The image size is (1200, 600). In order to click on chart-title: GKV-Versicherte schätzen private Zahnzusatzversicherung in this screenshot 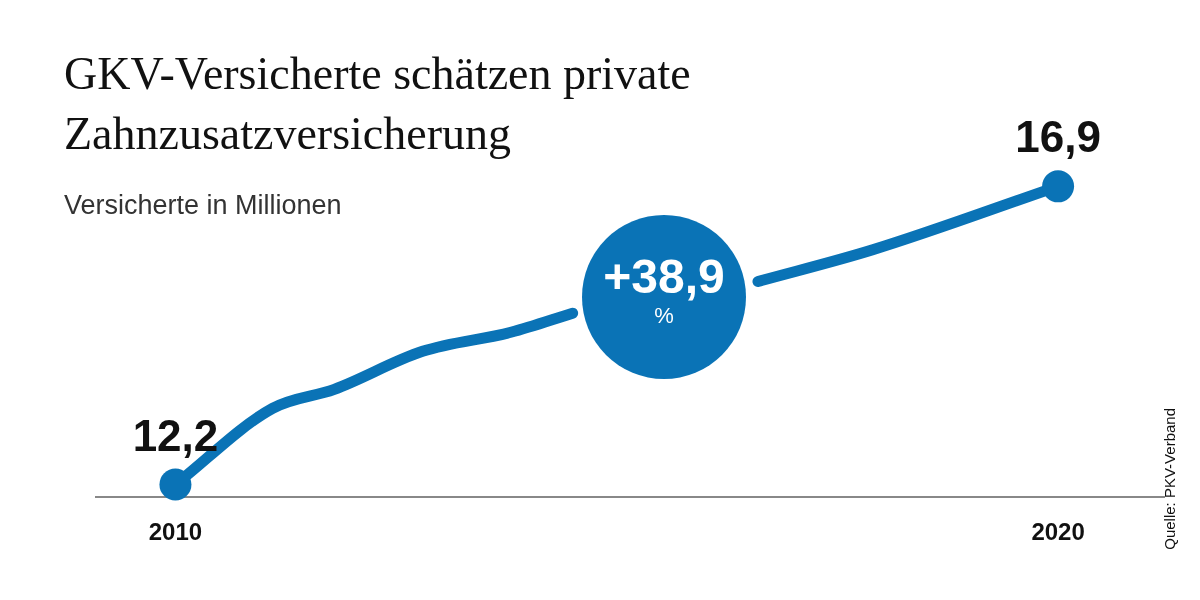, I will do `click(378, 104)`.